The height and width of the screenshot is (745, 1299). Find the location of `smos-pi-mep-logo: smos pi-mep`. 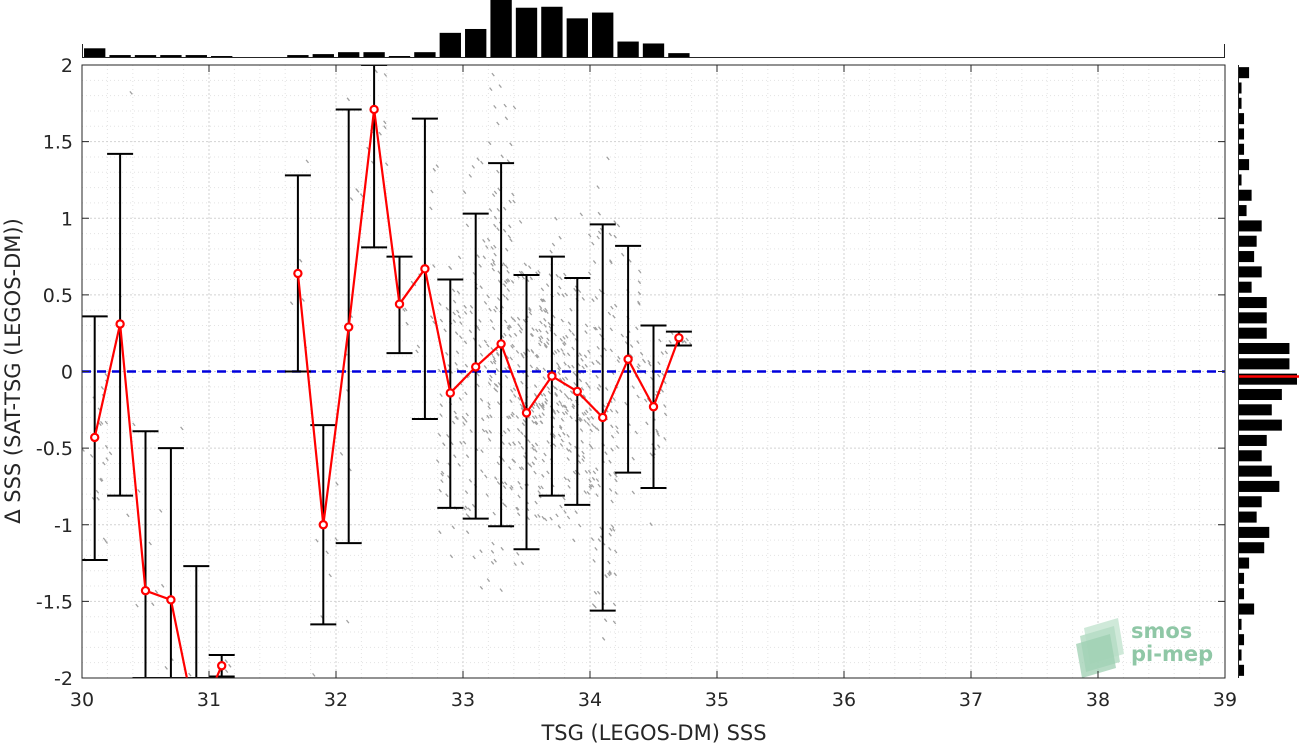

smos-pi-mep-logo: smos pi-mep is located at coordinates (1144, 648).